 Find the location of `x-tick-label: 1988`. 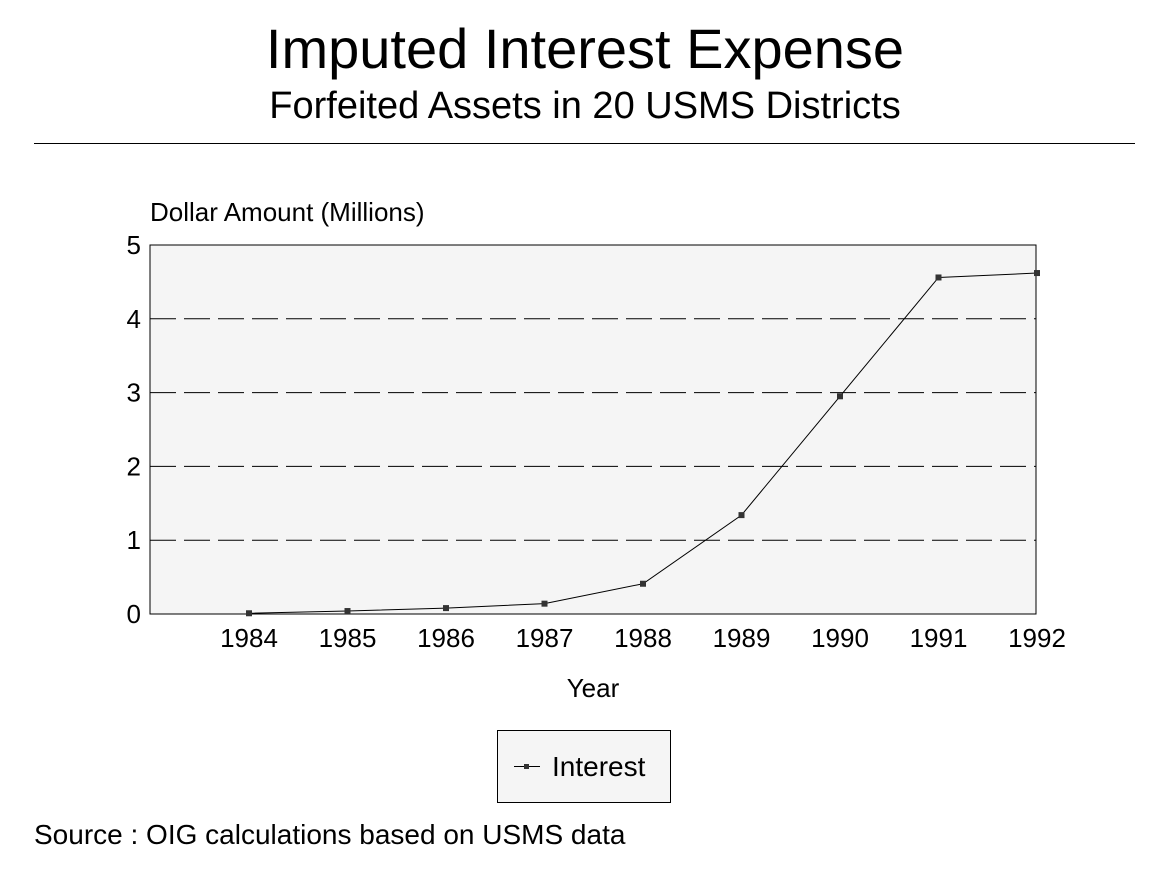

x-tick-label: 1988 is located at coordinates (643, 638).